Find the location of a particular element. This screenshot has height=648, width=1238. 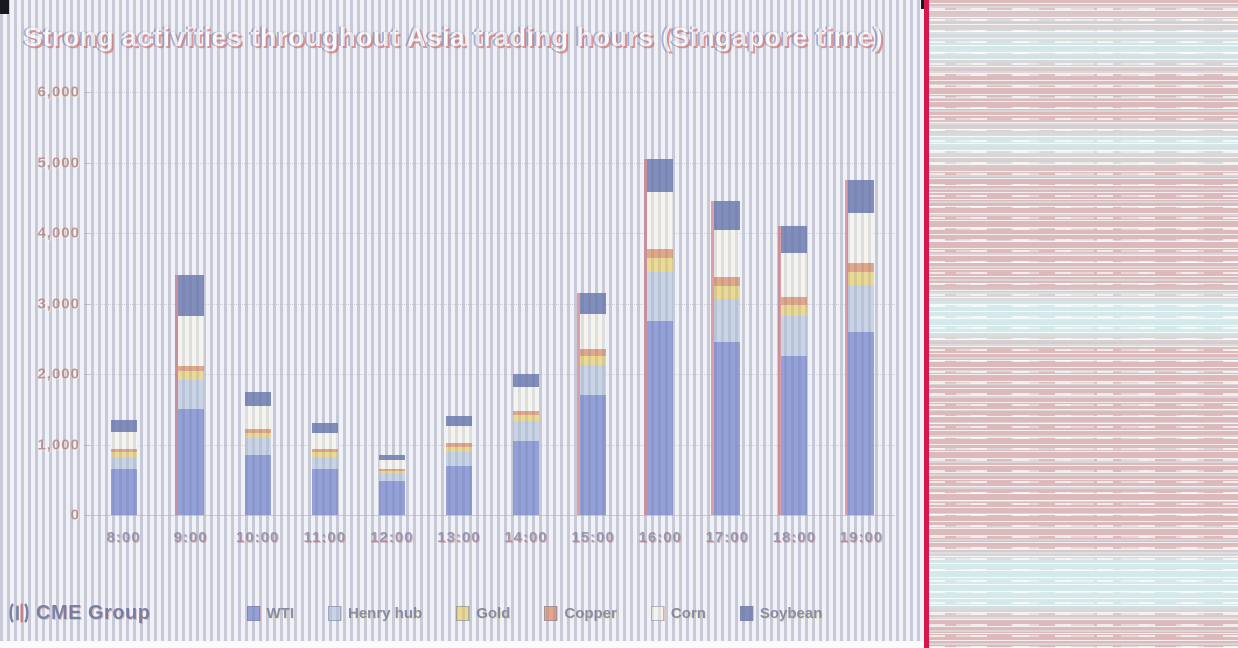

x-tick-label: 16:00 is located at coordinates (660, 537).